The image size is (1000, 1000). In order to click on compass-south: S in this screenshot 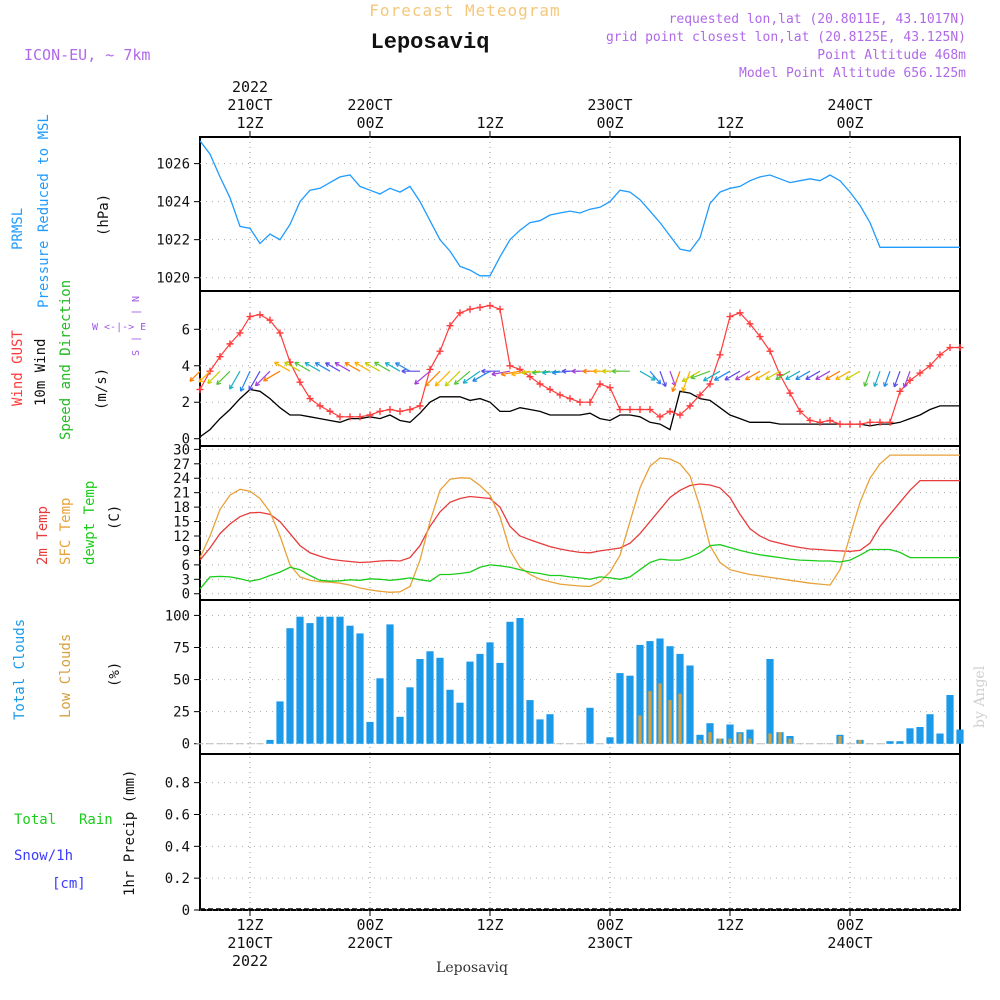, I will do `click(136, 353)`.